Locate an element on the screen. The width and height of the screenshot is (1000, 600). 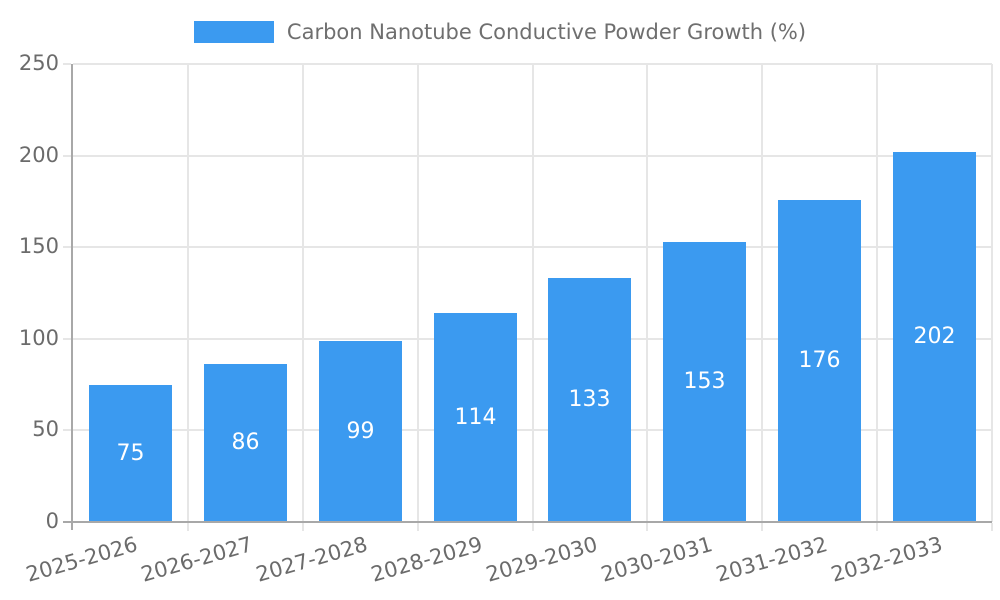
bar-value-label: 176 is located at coordinates (819, 360).